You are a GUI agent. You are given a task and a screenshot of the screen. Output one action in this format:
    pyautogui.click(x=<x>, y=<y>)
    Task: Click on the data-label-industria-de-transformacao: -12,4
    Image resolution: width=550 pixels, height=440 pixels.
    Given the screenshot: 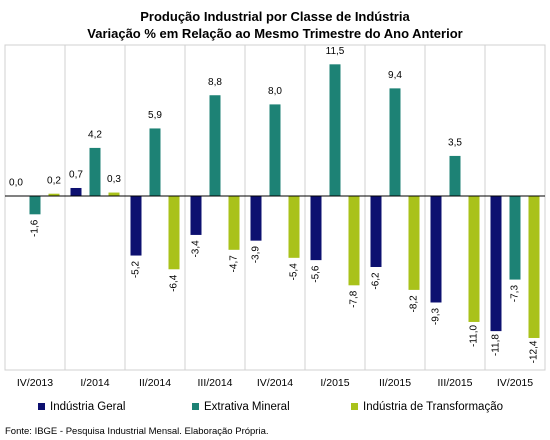 What is the action you would take?
    pyautogui.click(x=534, y=351)
    